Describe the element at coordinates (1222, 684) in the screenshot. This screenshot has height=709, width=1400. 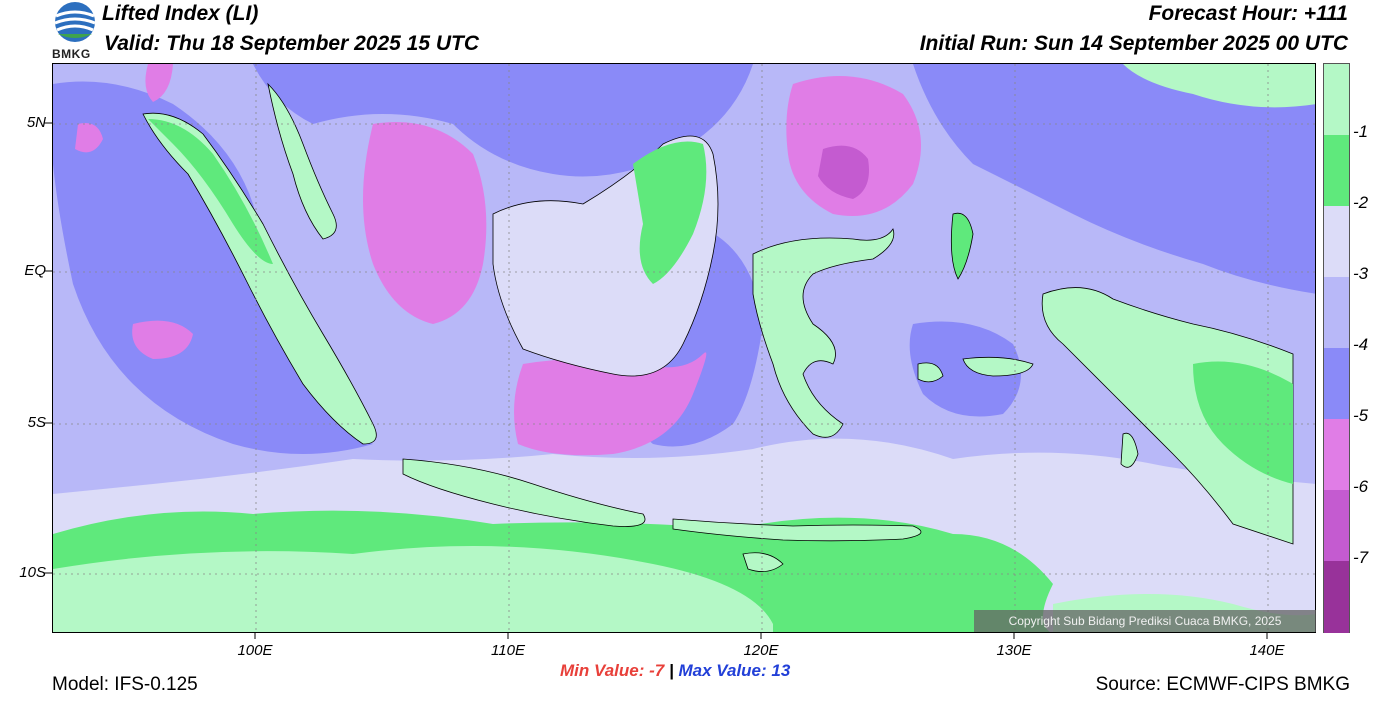
I see `source-info: Source: ECMWF-CIPS BMKG` at that location.